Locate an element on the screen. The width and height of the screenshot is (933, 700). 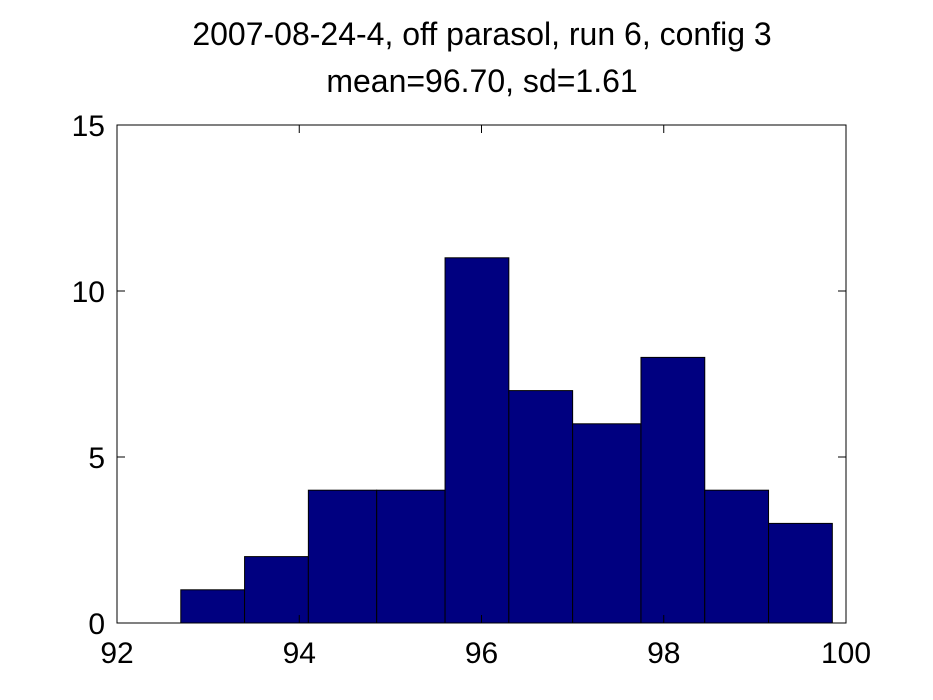
x-tick-label: 98 is located at coordinates (663, 653).